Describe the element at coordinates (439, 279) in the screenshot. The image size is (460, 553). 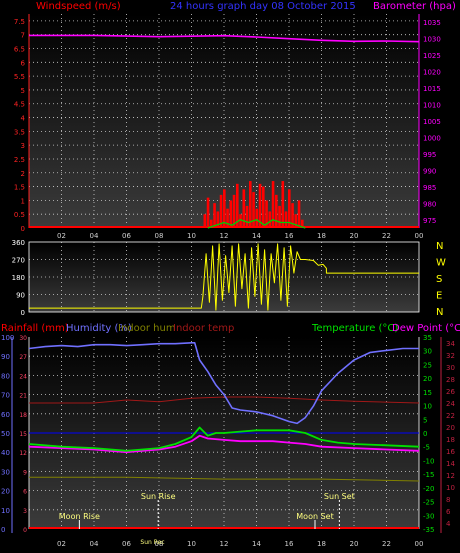
I see `compass-label: S` at that location.